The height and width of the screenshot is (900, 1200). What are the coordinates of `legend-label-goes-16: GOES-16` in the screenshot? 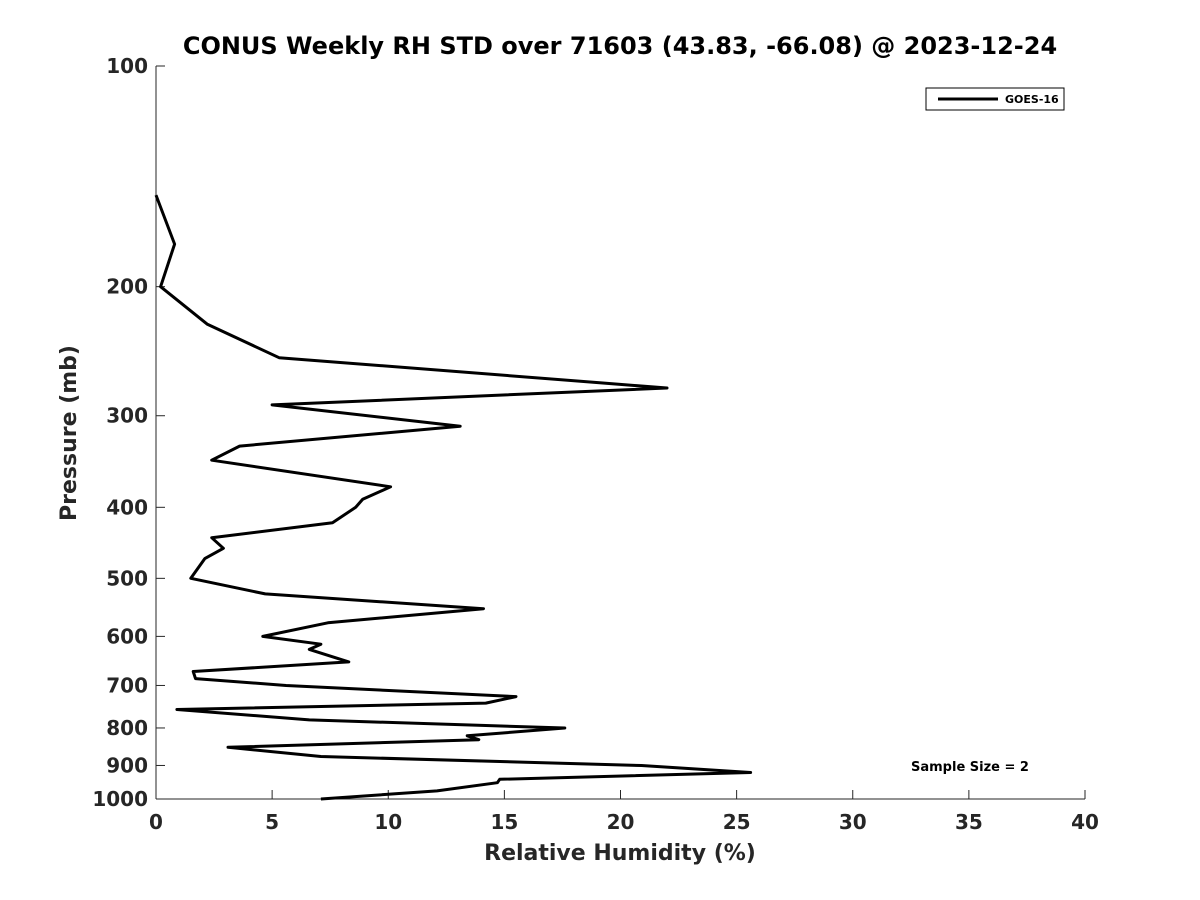 It's located at (1032, 99).